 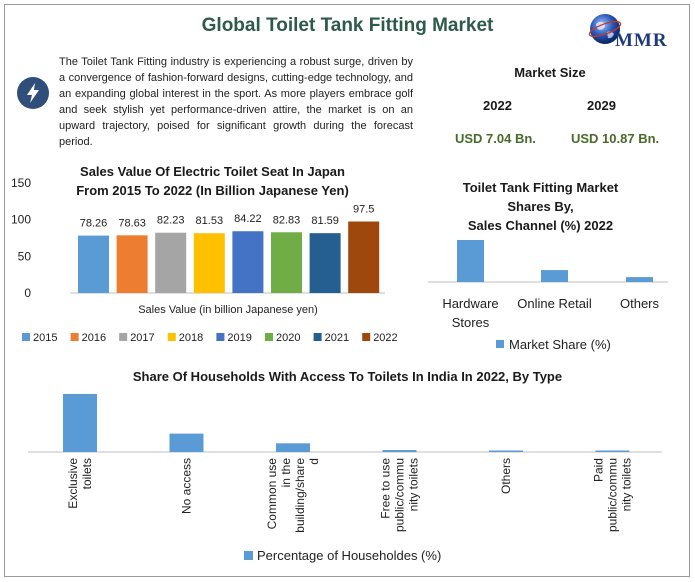 What do you see at coordinates (640, 303) in the screenshot?
I see `chart2-xtick-label: Others` at bounding box center [640, 303].